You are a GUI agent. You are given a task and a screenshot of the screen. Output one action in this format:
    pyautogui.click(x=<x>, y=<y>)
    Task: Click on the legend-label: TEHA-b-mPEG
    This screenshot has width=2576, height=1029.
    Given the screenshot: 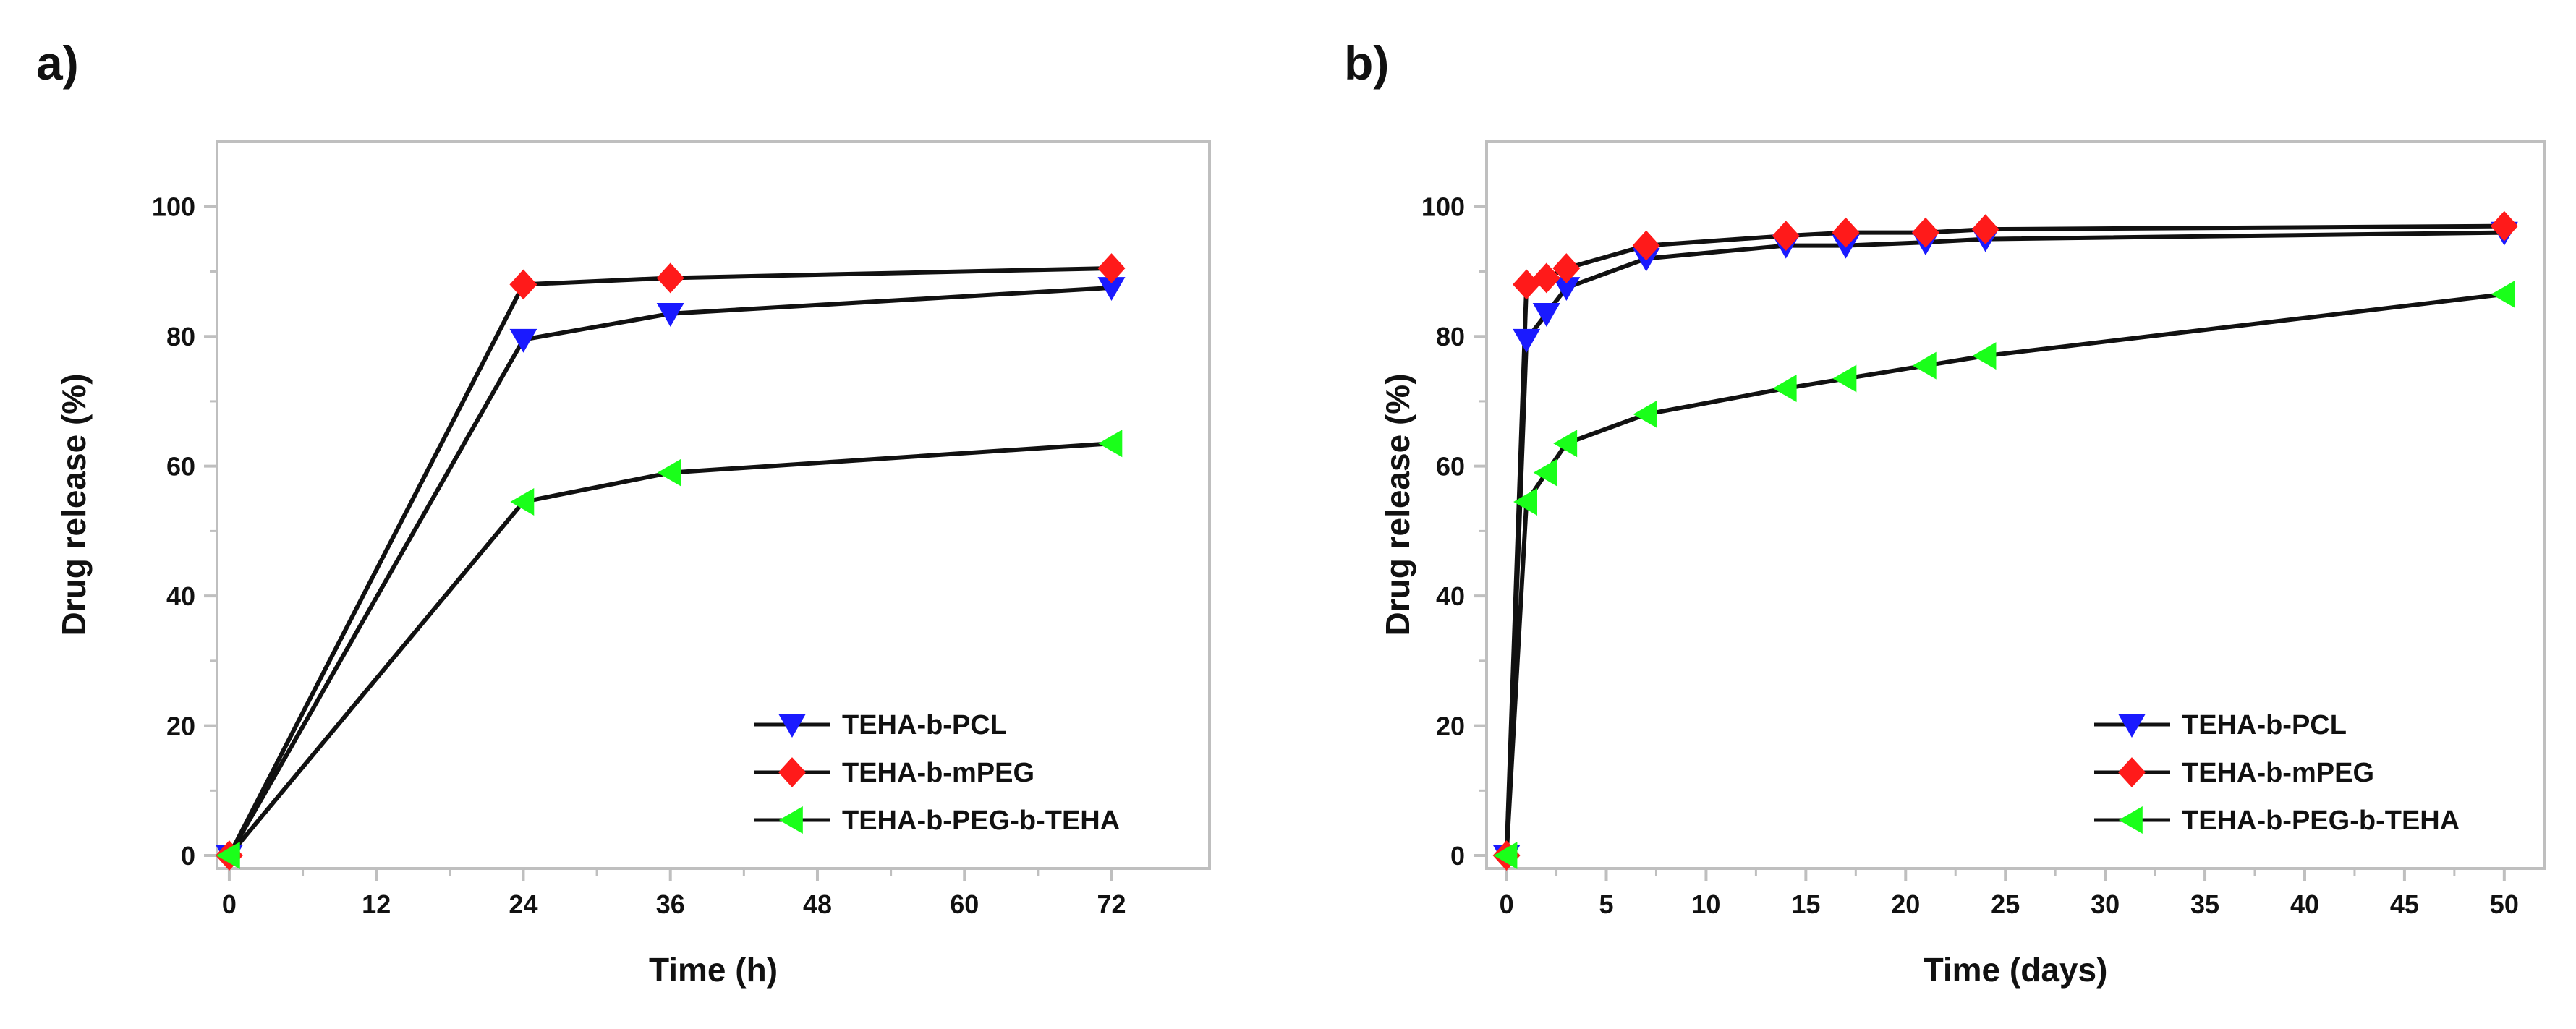 What is the action you would take?
    pyautogui.click(x=938, y=773)
    